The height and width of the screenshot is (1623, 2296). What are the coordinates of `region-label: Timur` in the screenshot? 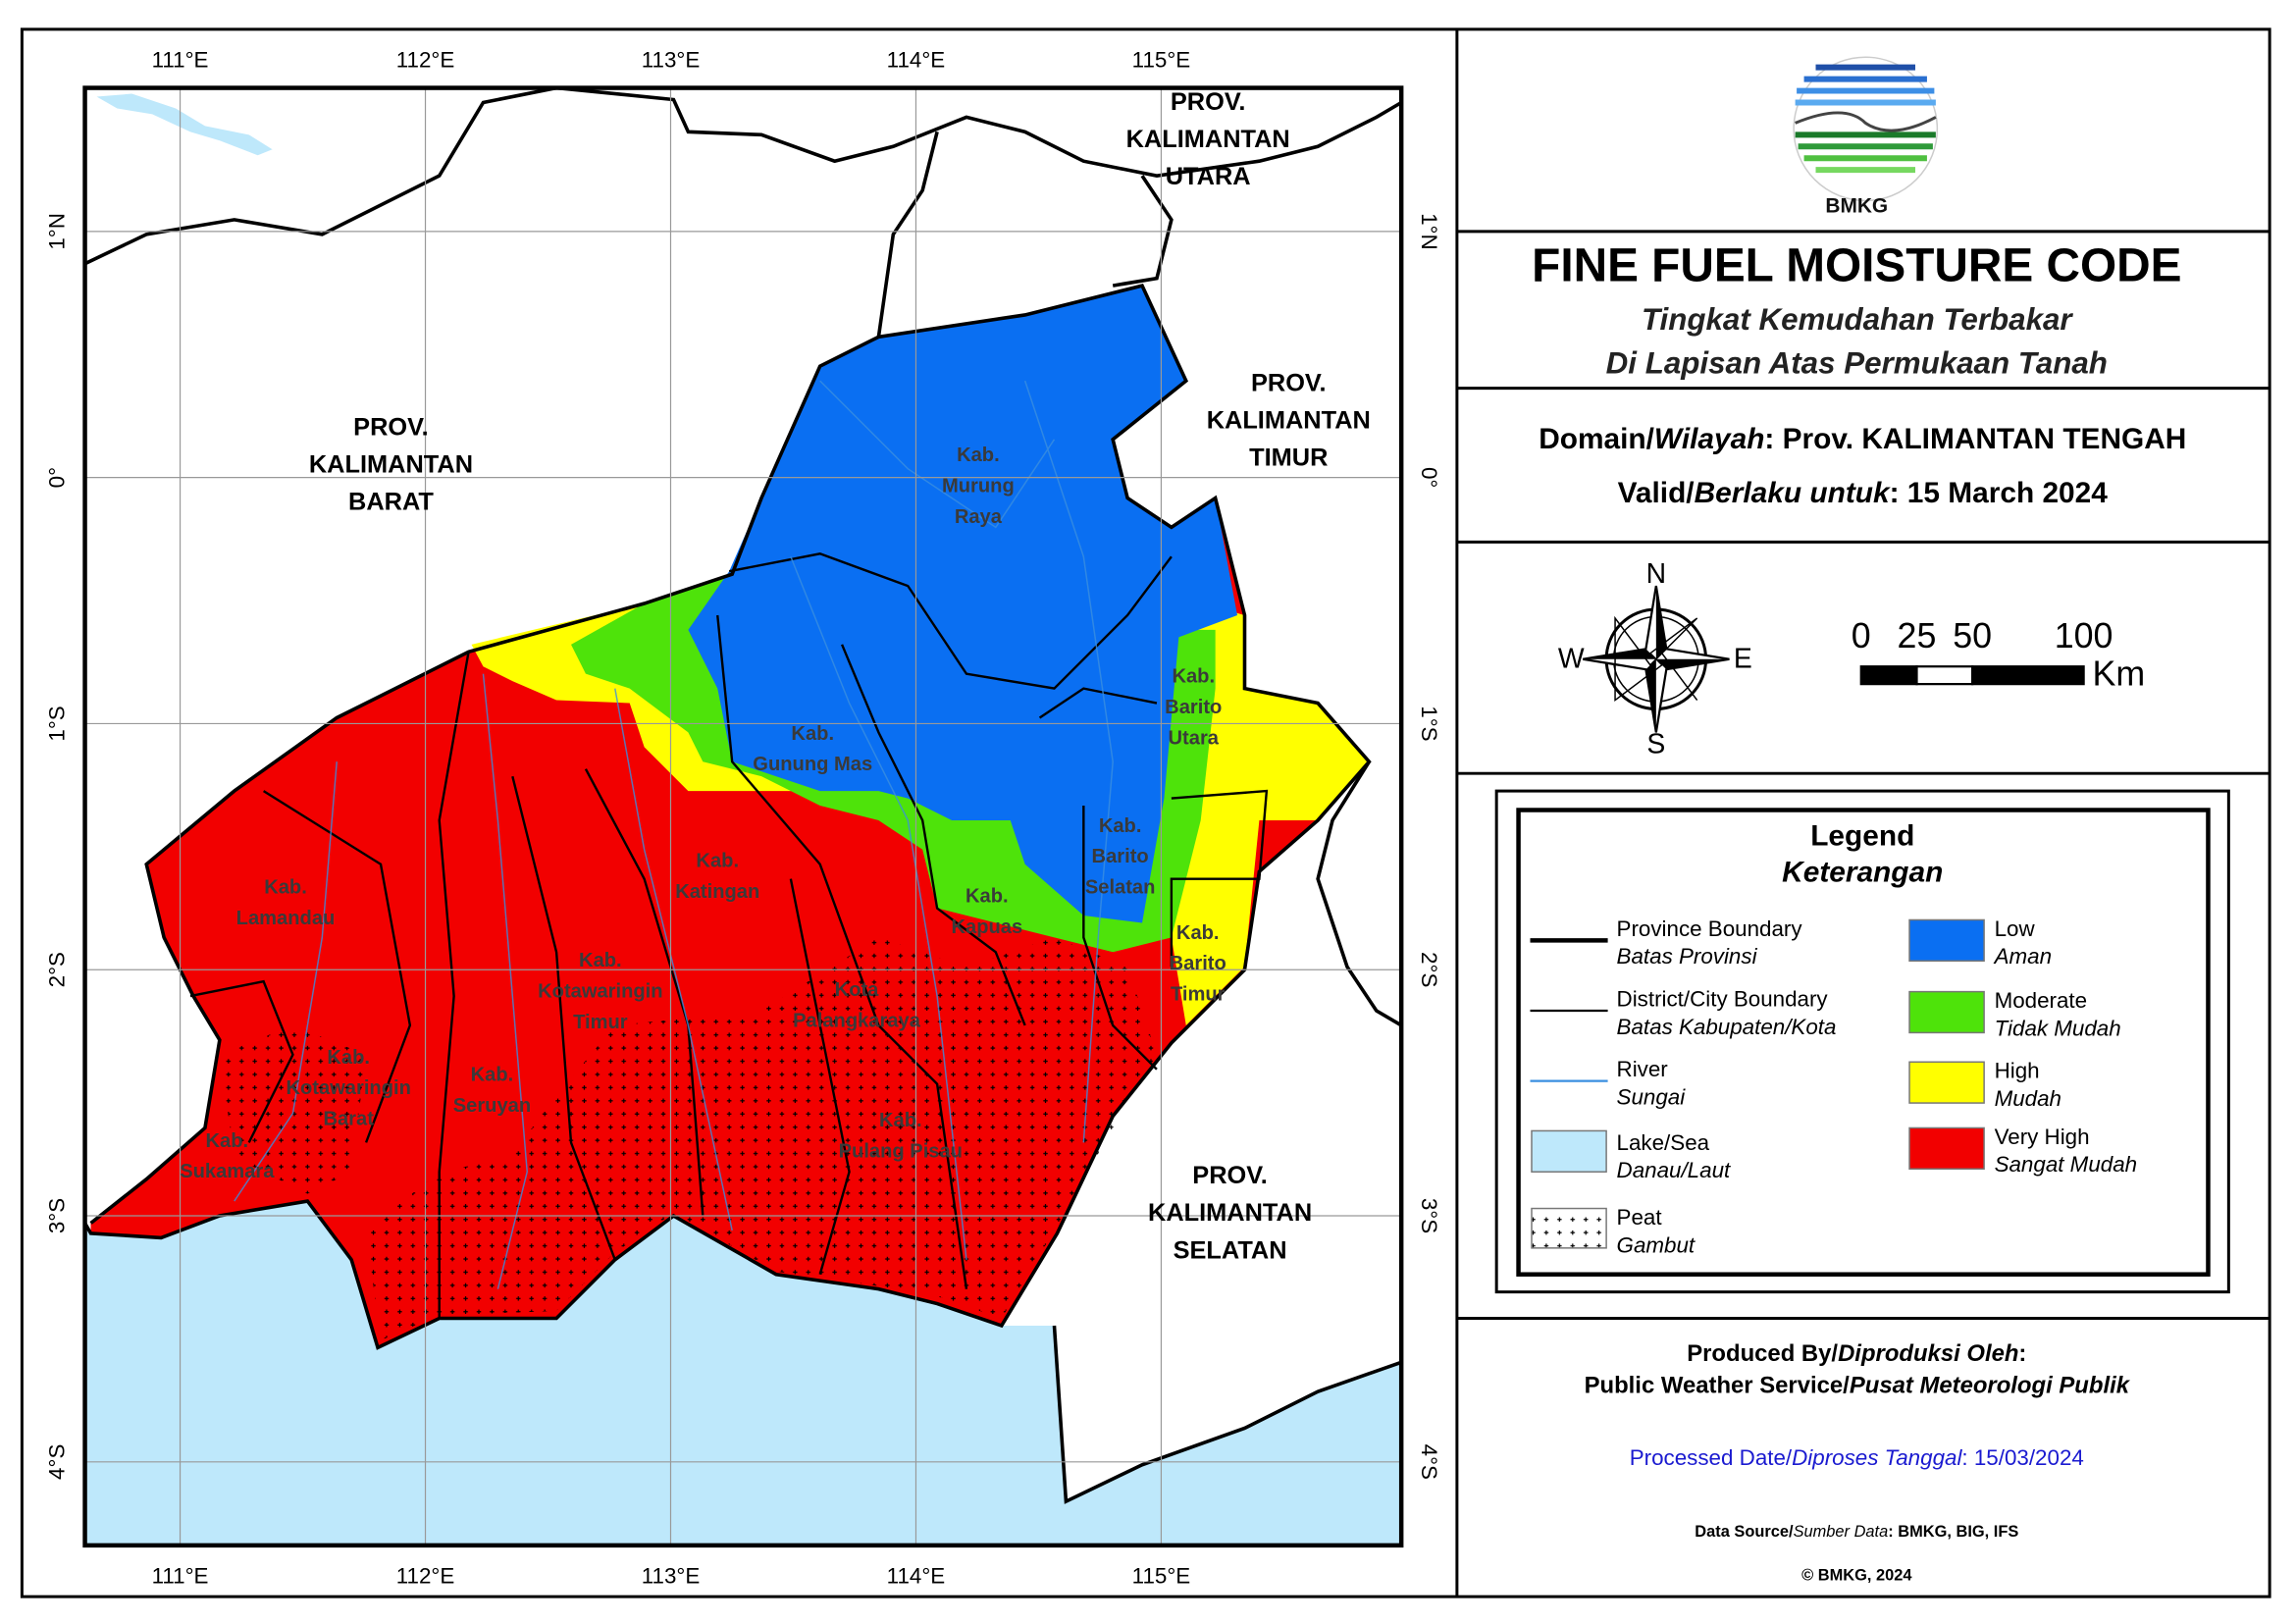 It's located at (600, 1022).